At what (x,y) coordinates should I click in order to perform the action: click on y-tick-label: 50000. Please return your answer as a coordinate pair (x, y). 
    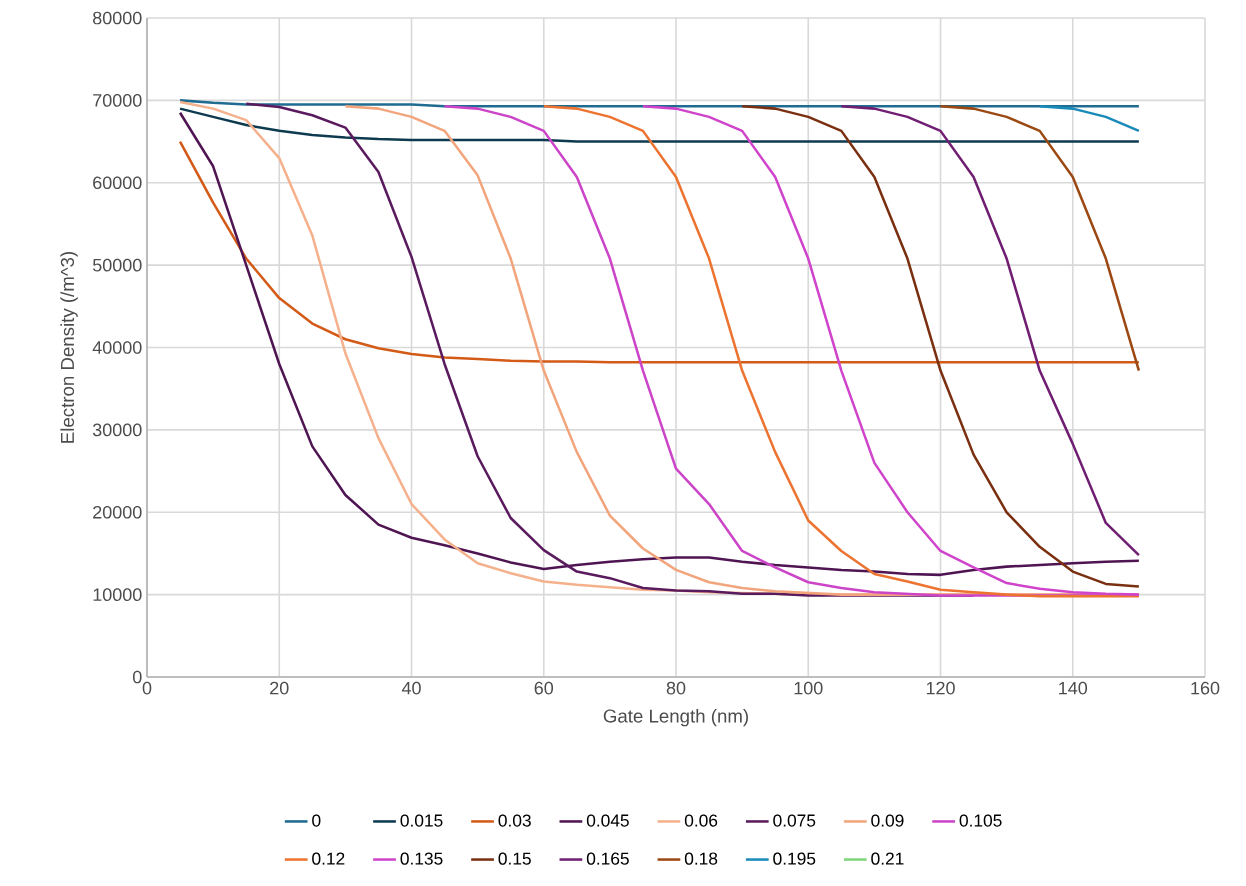
    Looking at the image, I should click on (117, 265).